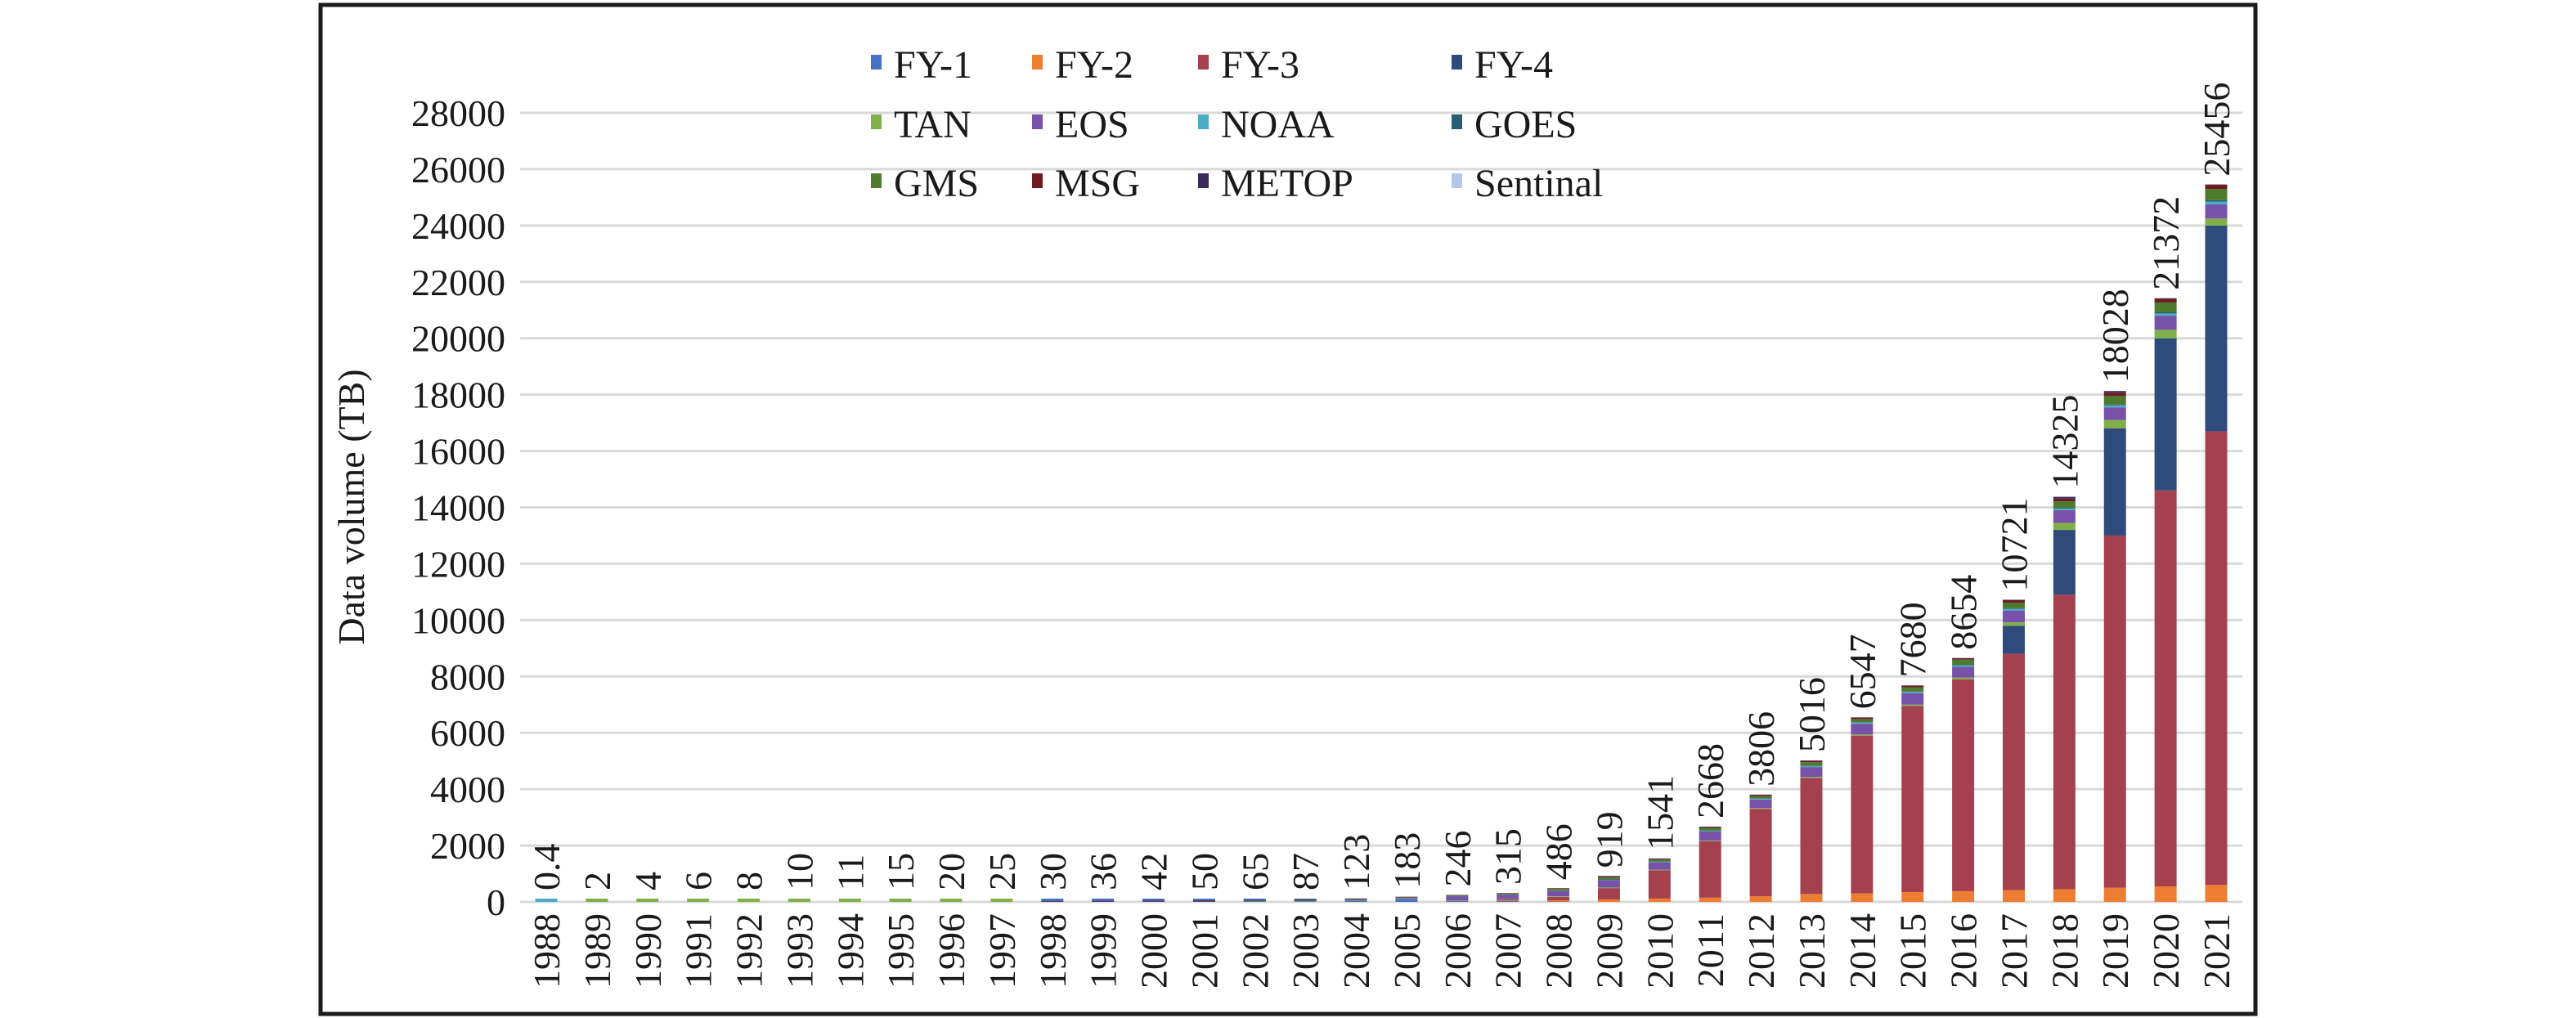 The image size is (2576, 1018). What do you see at coordinates (799, 951) in the screenshot?
I see `x-tick-label: 1993` at bounding box center [799, 951].